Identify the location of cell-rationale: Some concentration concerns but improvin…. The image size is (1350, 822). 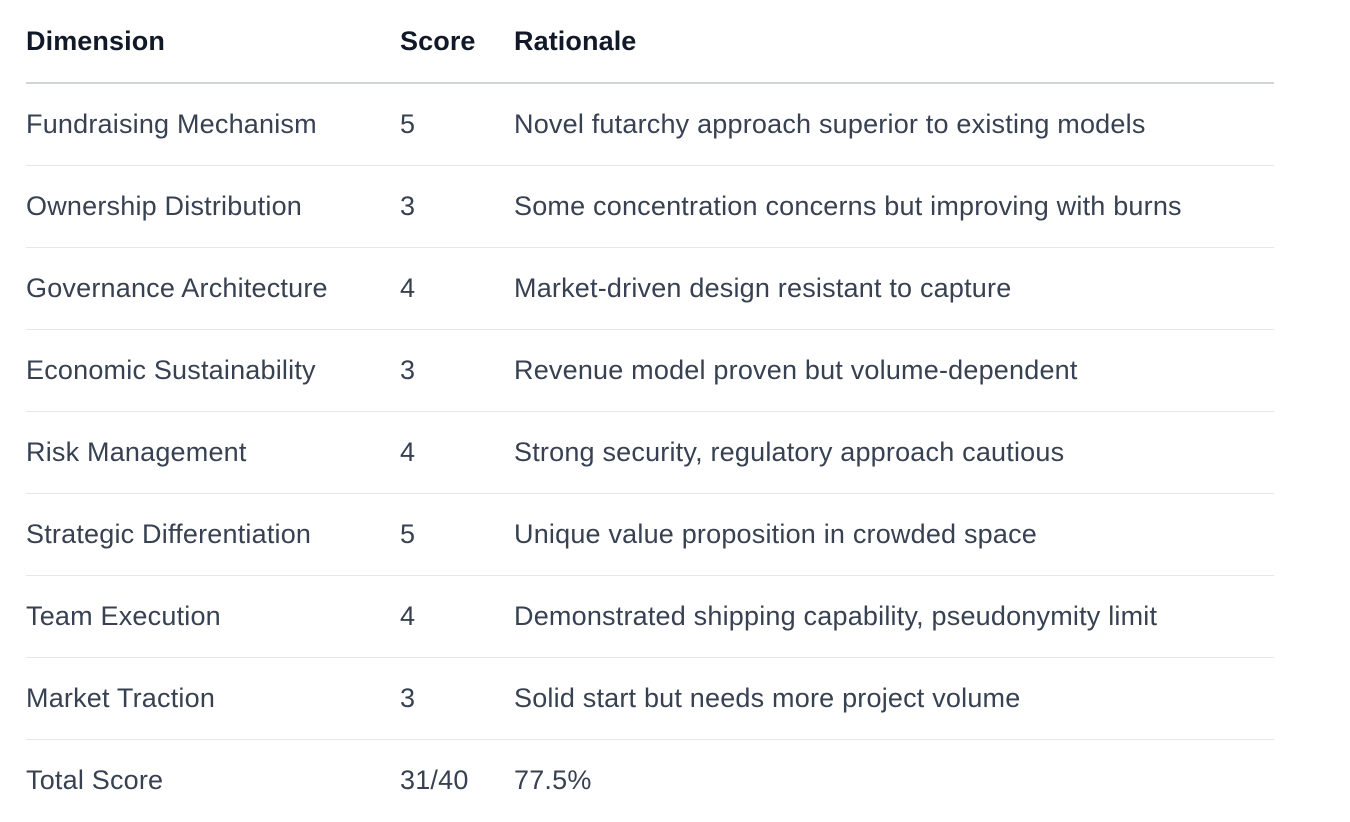
(894, 206).